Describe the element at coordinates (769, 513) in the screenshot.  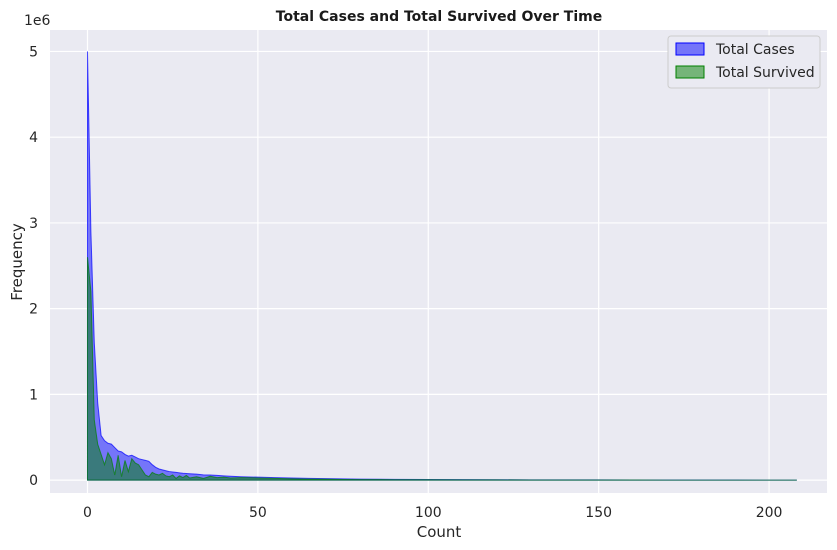
I see `x-tick-label: 200` at that location.